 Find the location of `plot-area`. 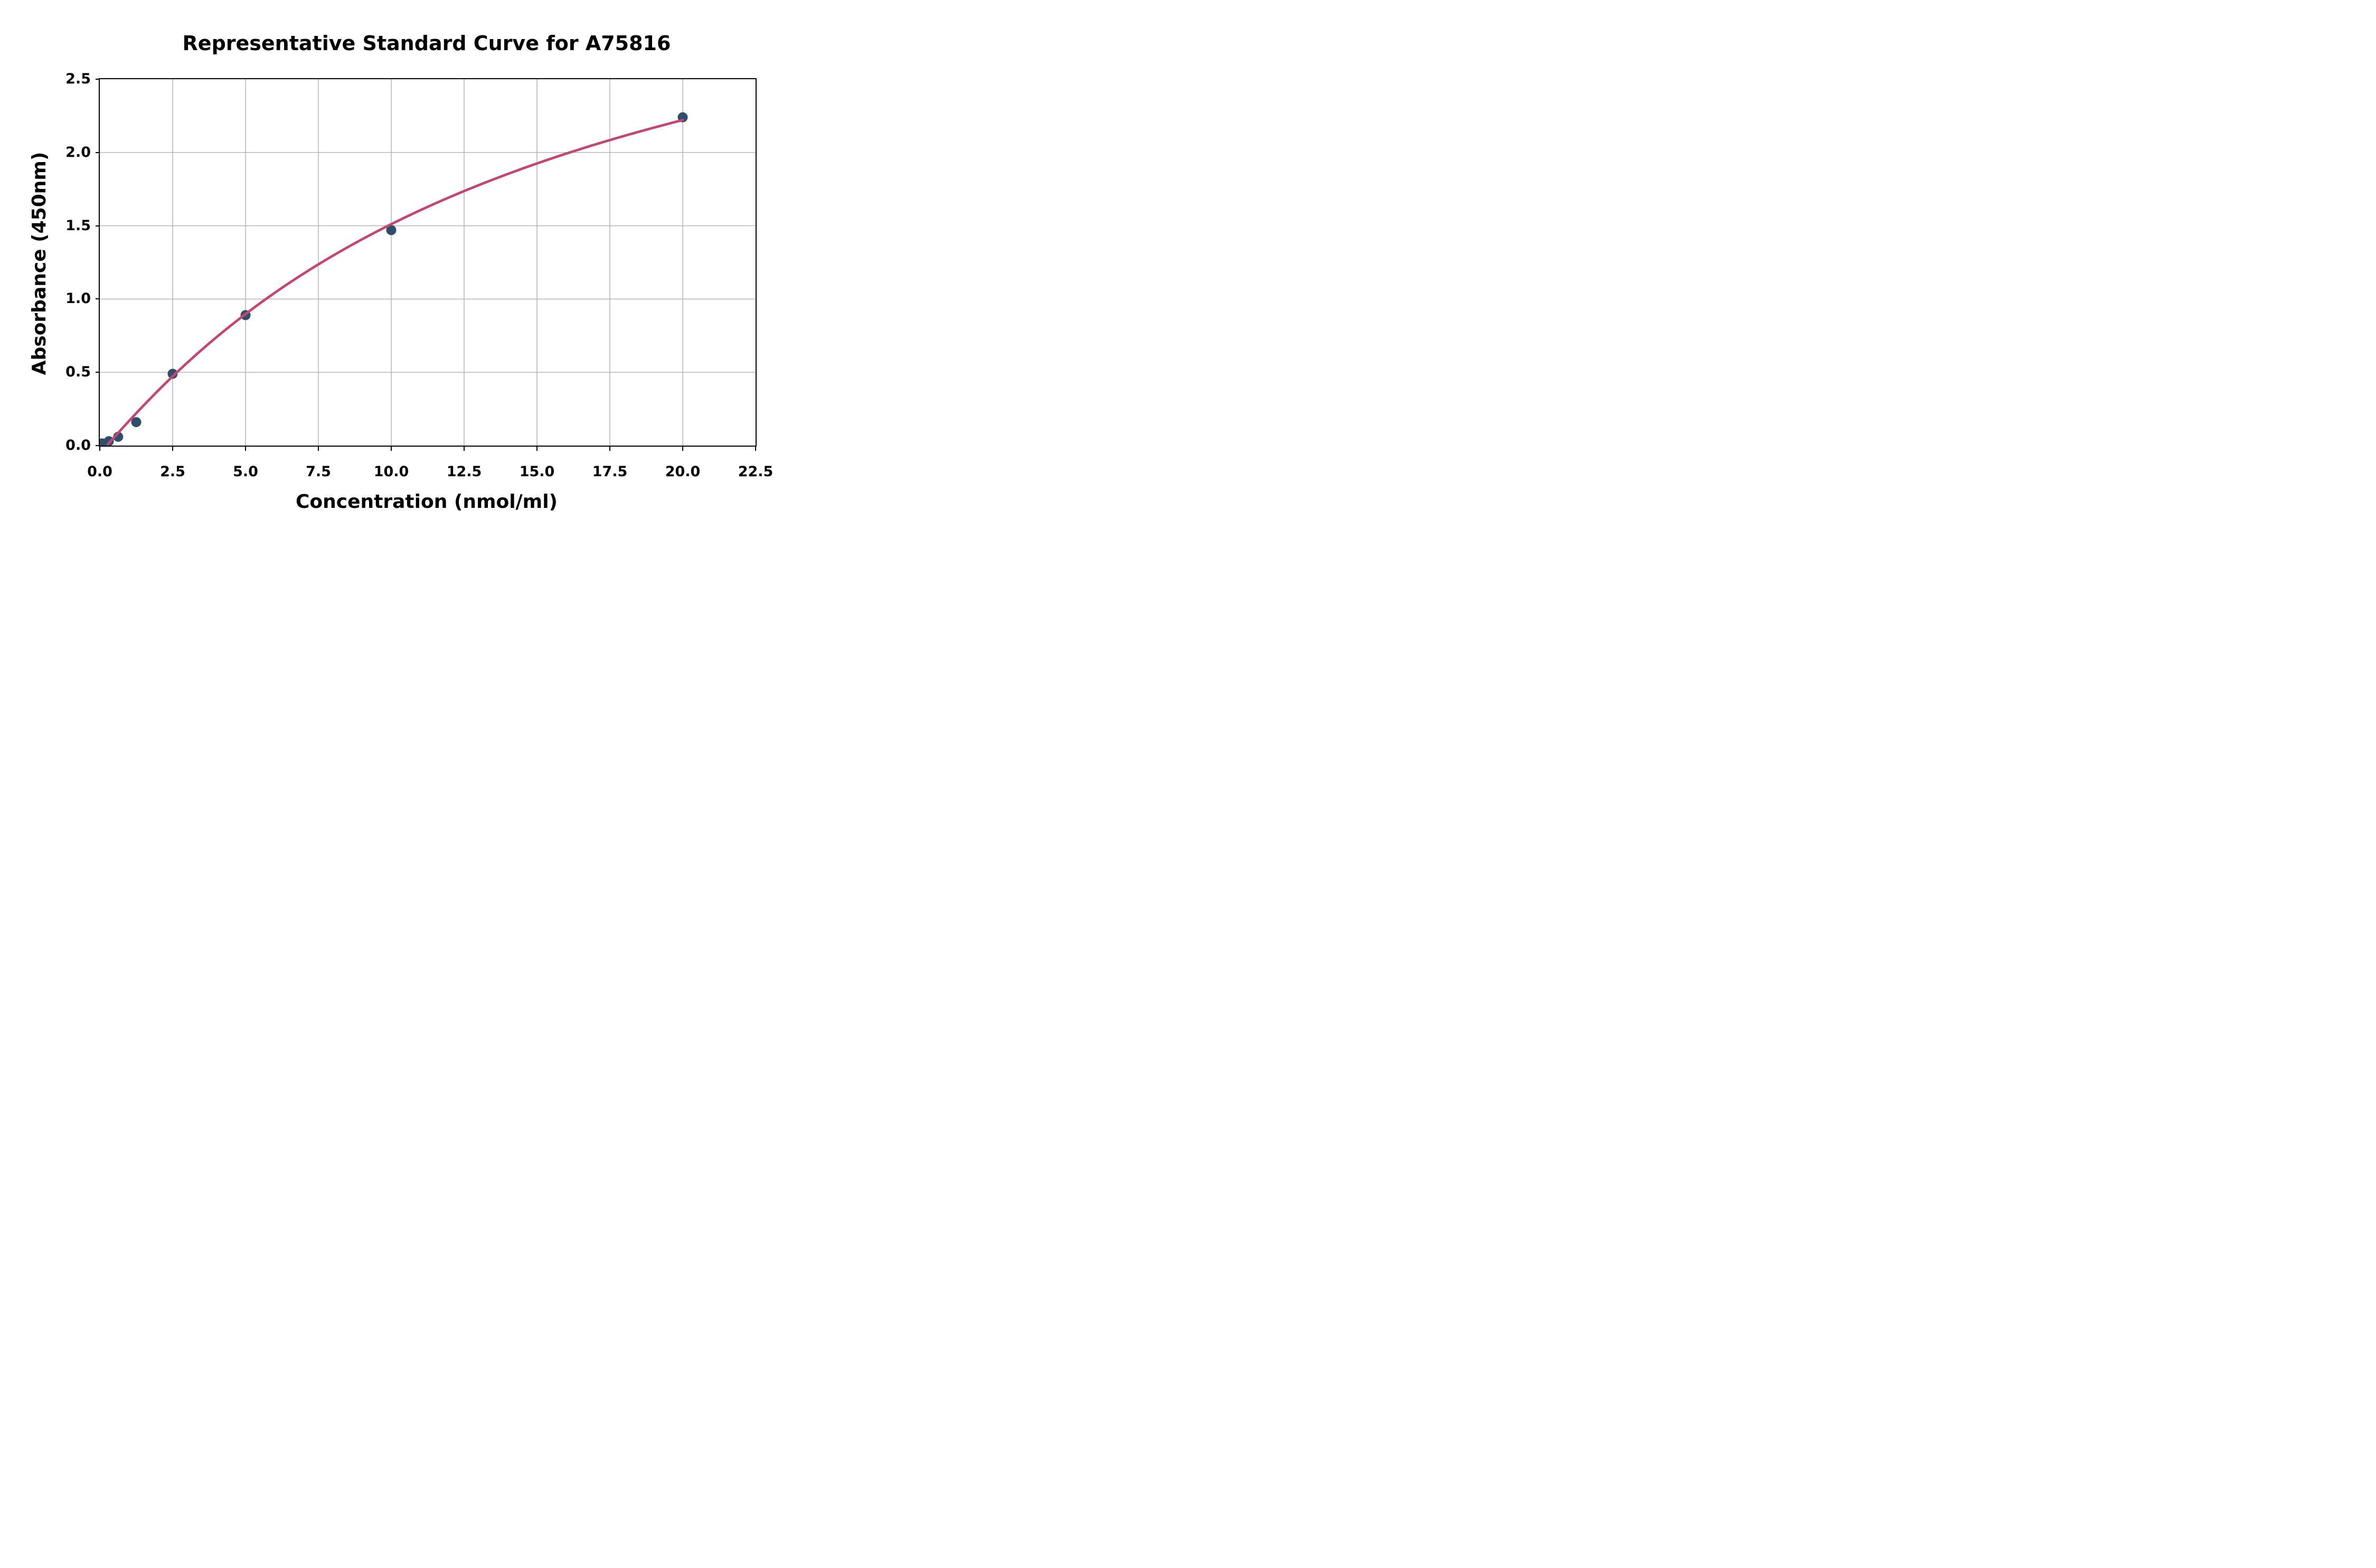

plot-area is located at coordinates (428, 262).